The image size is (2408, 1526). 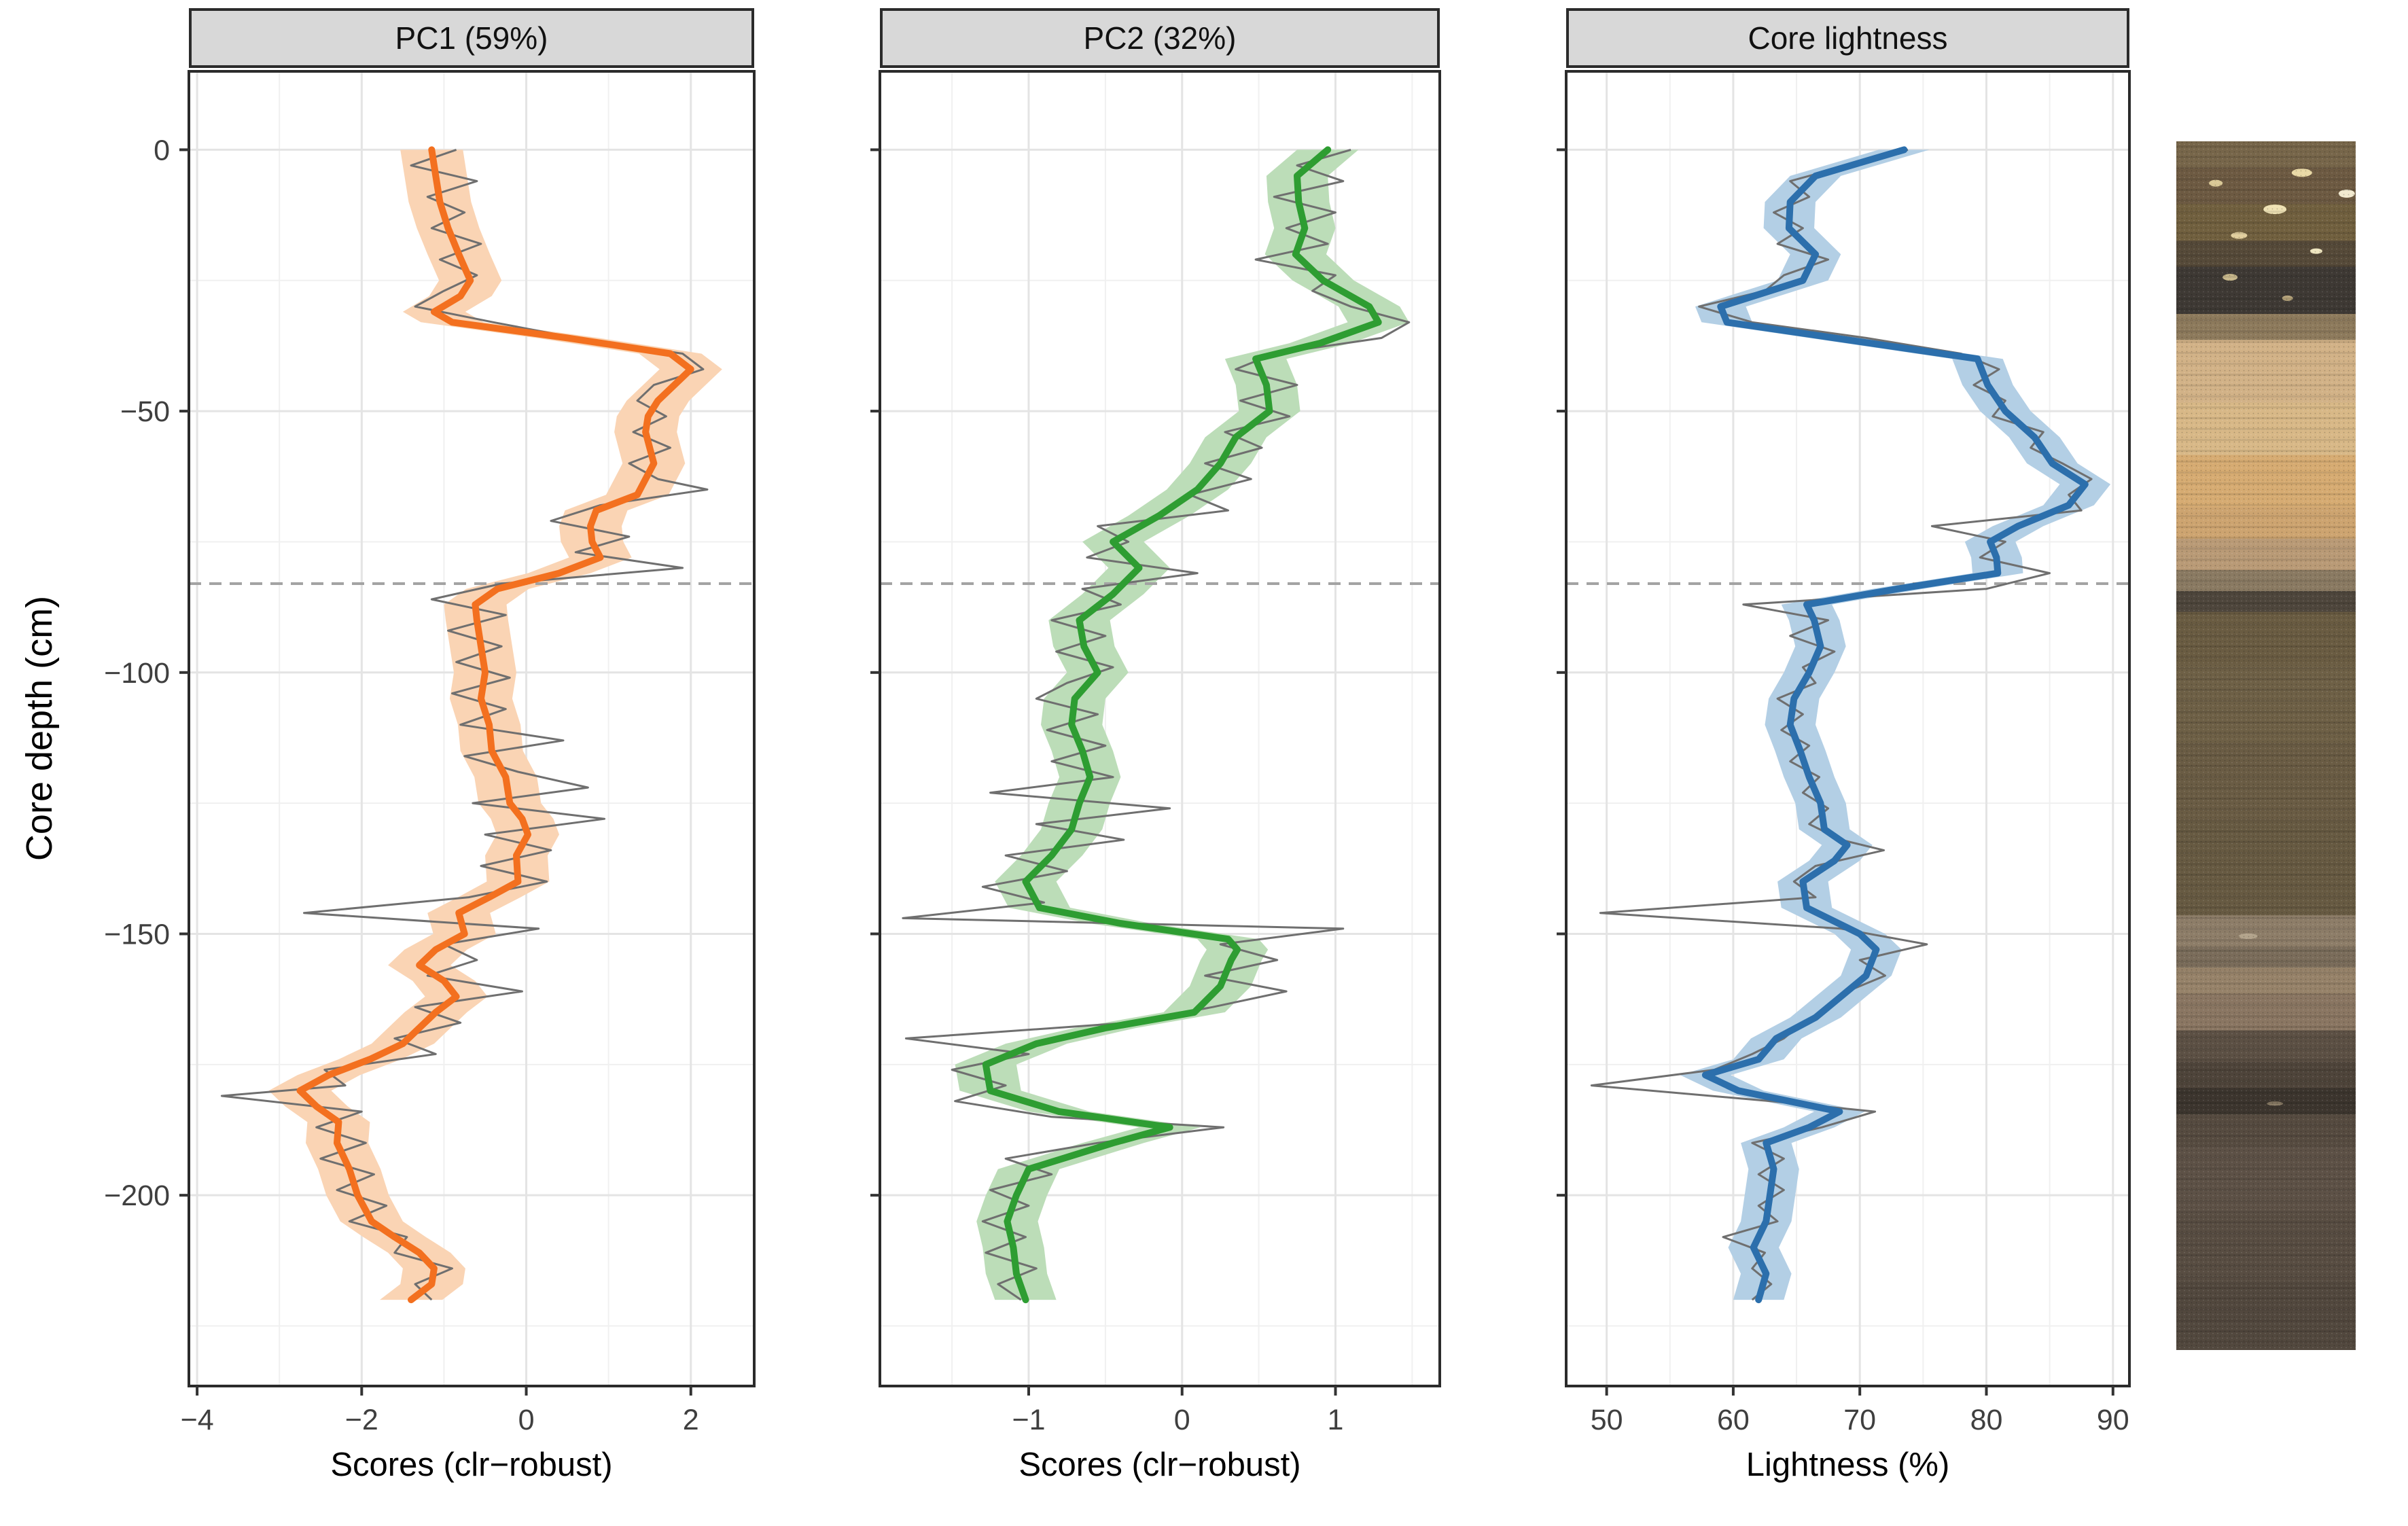 I want to click on svg-text: −100, so click(x=137, y=673).